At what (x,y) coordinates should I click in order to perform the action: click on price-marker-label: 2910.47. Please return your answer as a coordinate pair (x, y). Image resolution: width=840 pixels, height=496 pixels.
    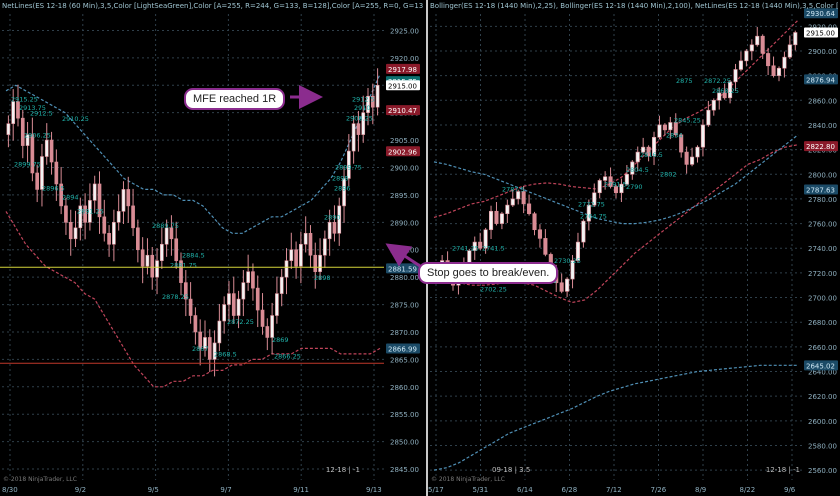
    Looking at the image, I should click on (402, 111).